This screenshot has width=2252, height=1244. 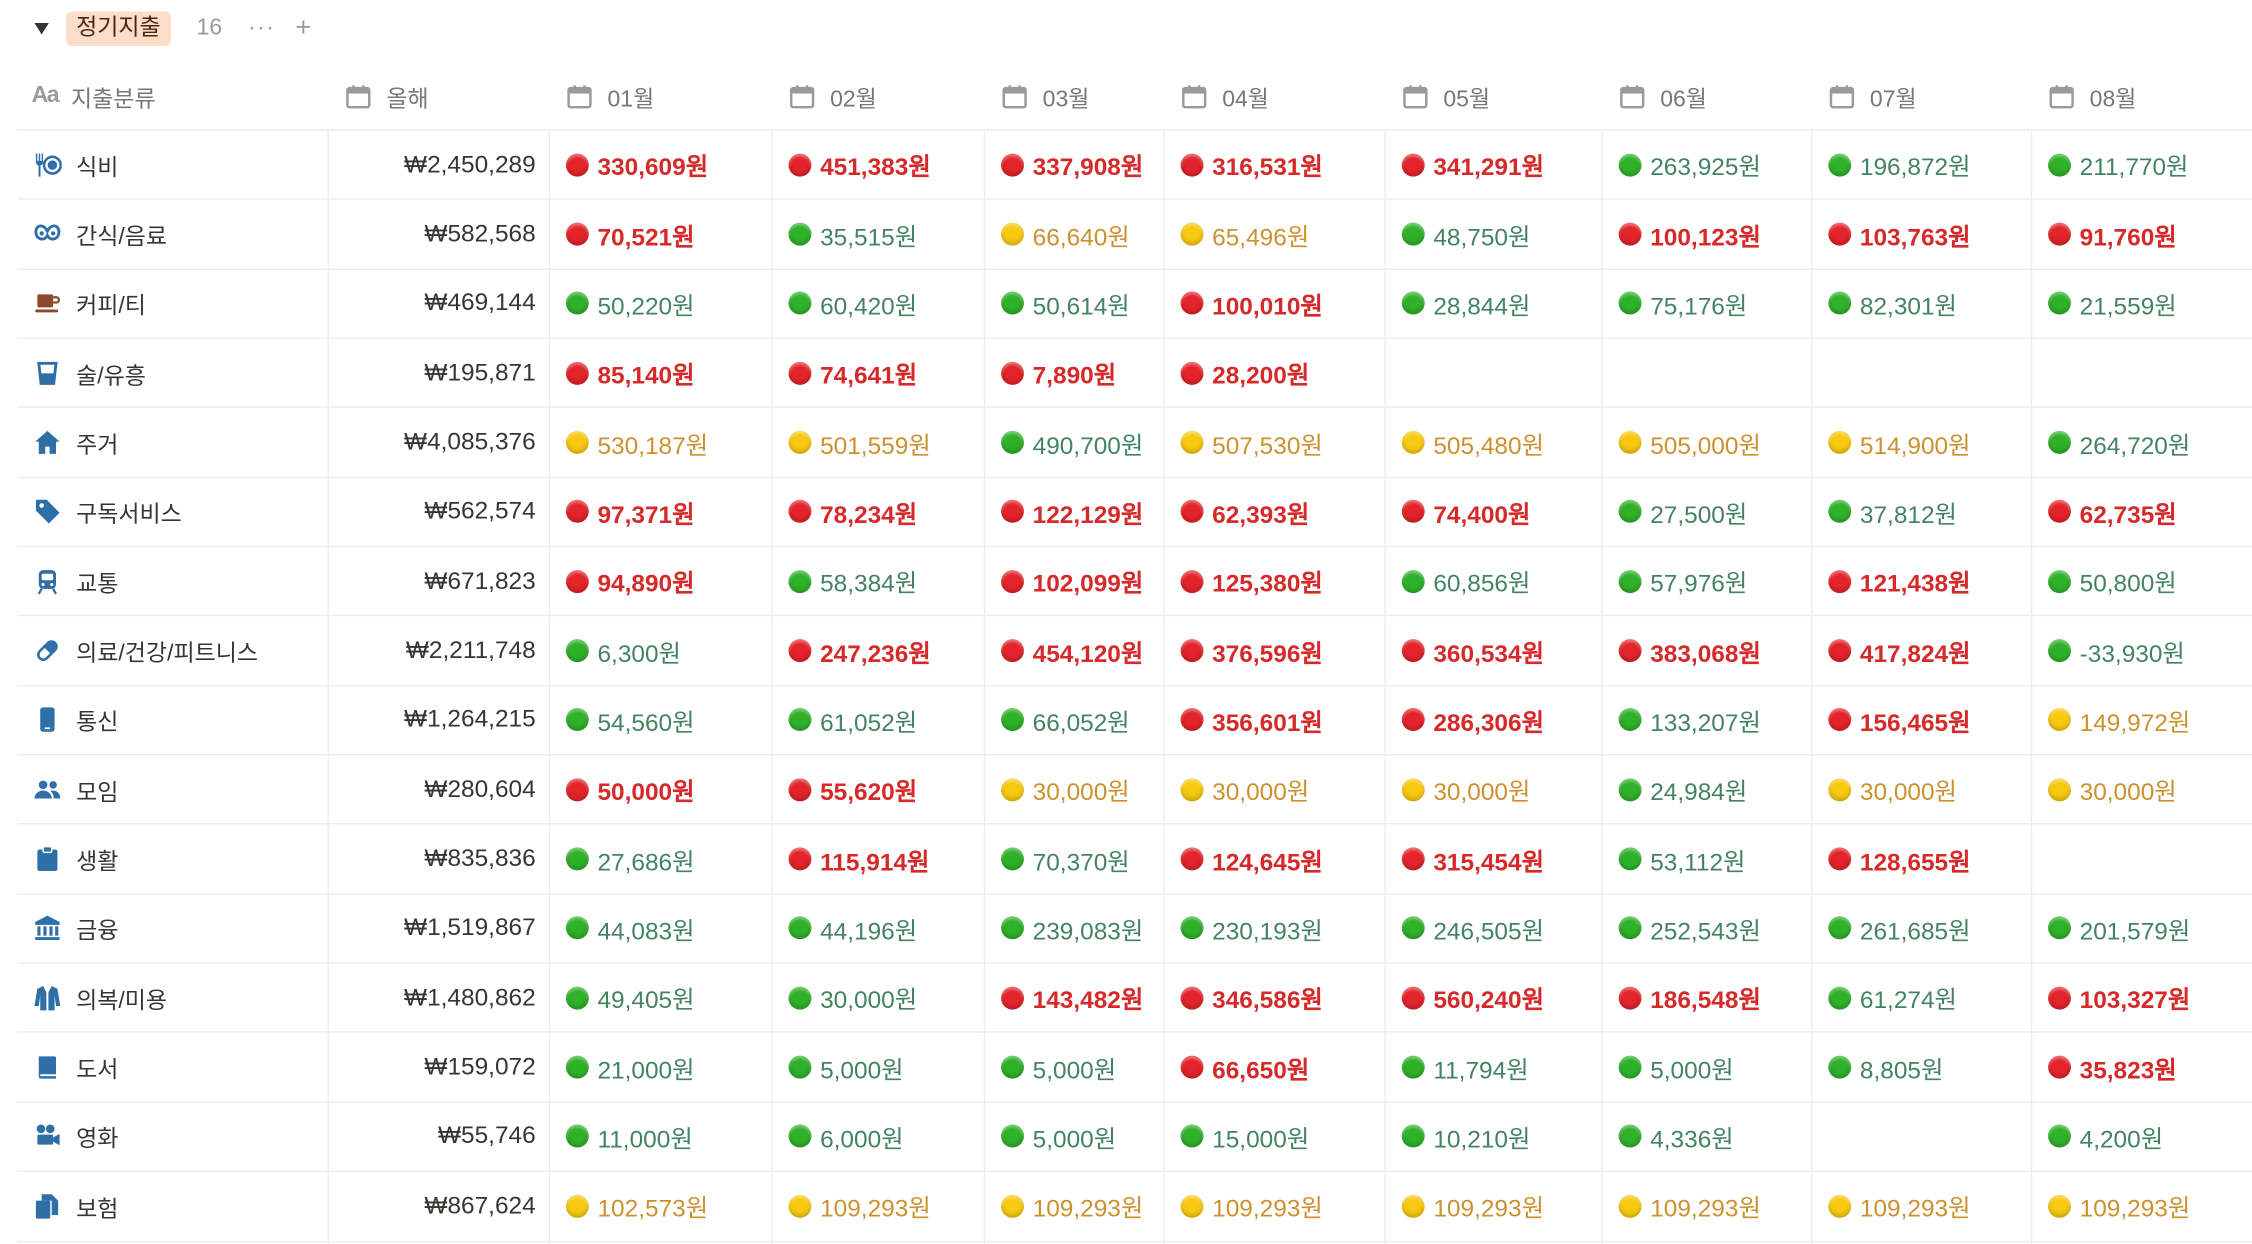 I want to click on row-name-cell: 의복/미용, so click(x=99, y=998).